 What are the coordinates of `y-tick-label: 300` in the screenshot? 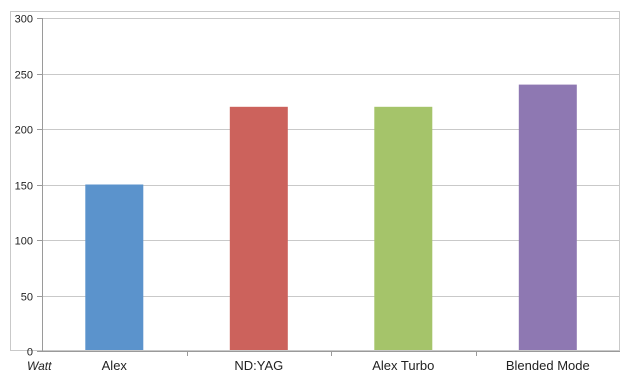 It's located at (24, 20).